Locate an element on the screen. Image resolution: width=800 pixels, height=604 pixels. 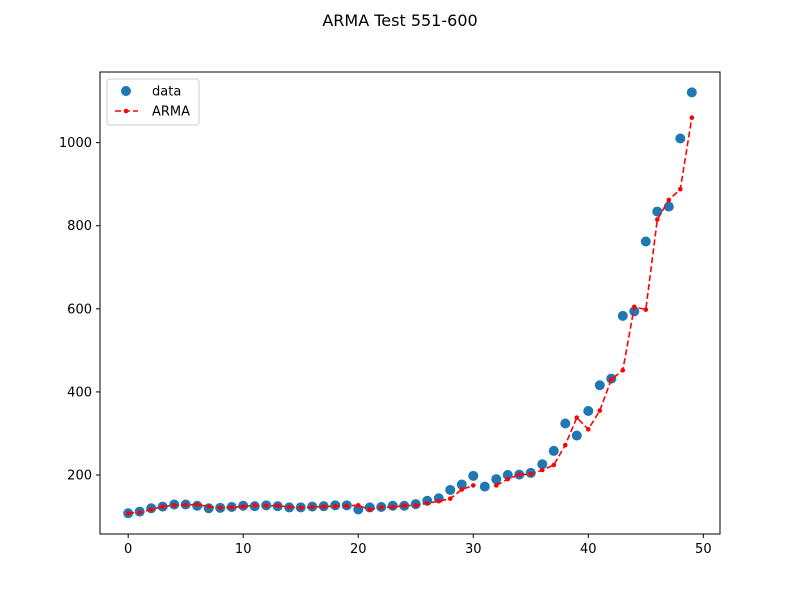
legend-data-marker is located at coordinates (126, 91).